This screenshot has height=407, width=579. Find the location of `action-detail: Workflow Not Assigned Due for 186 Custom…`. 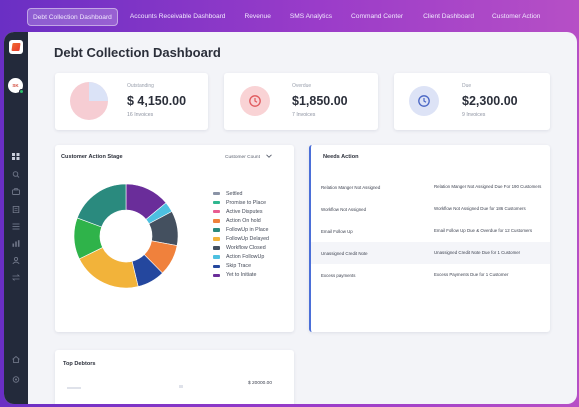

action-detail: Workflow Not Assigned Due for 186 Custom… is located at coordinates (480, 208).